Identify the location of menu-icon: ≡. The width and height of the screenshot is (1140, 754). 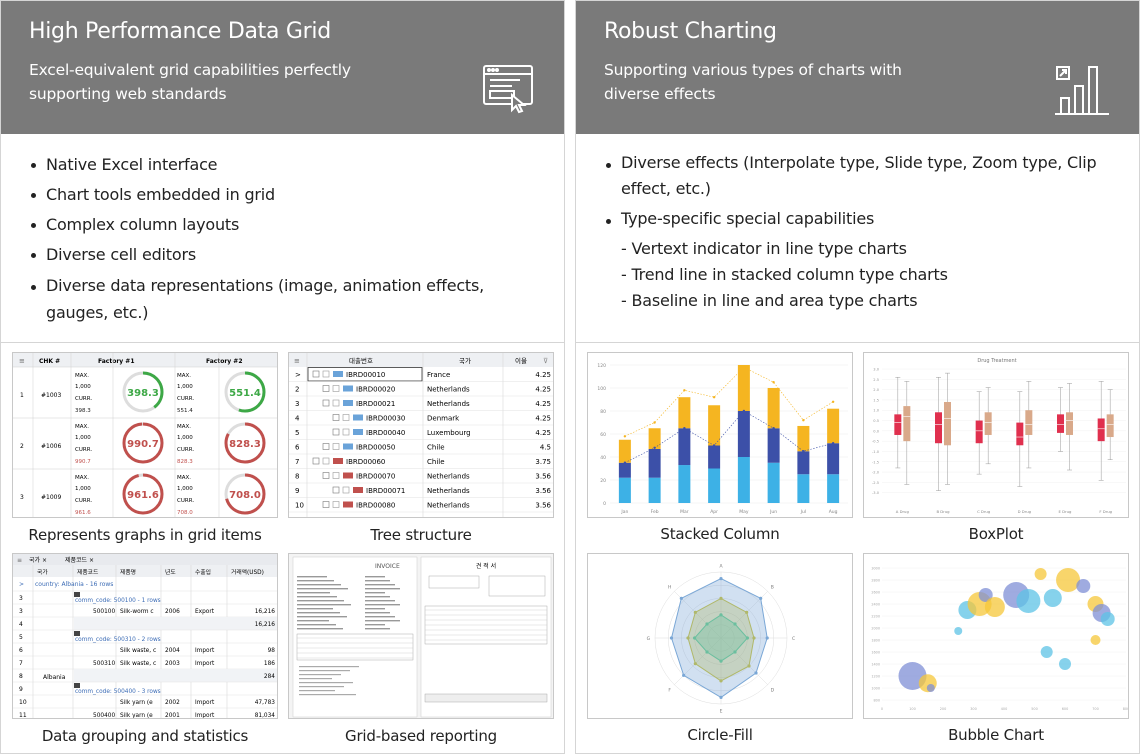
(297, 361).